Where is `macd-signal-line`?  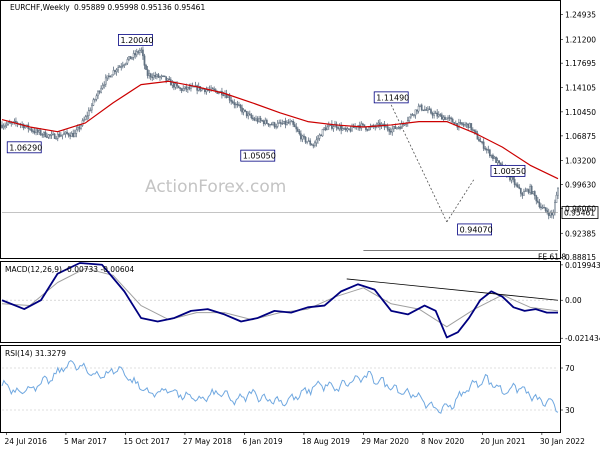 macd-signal-line is located at coordinates (280, 297).